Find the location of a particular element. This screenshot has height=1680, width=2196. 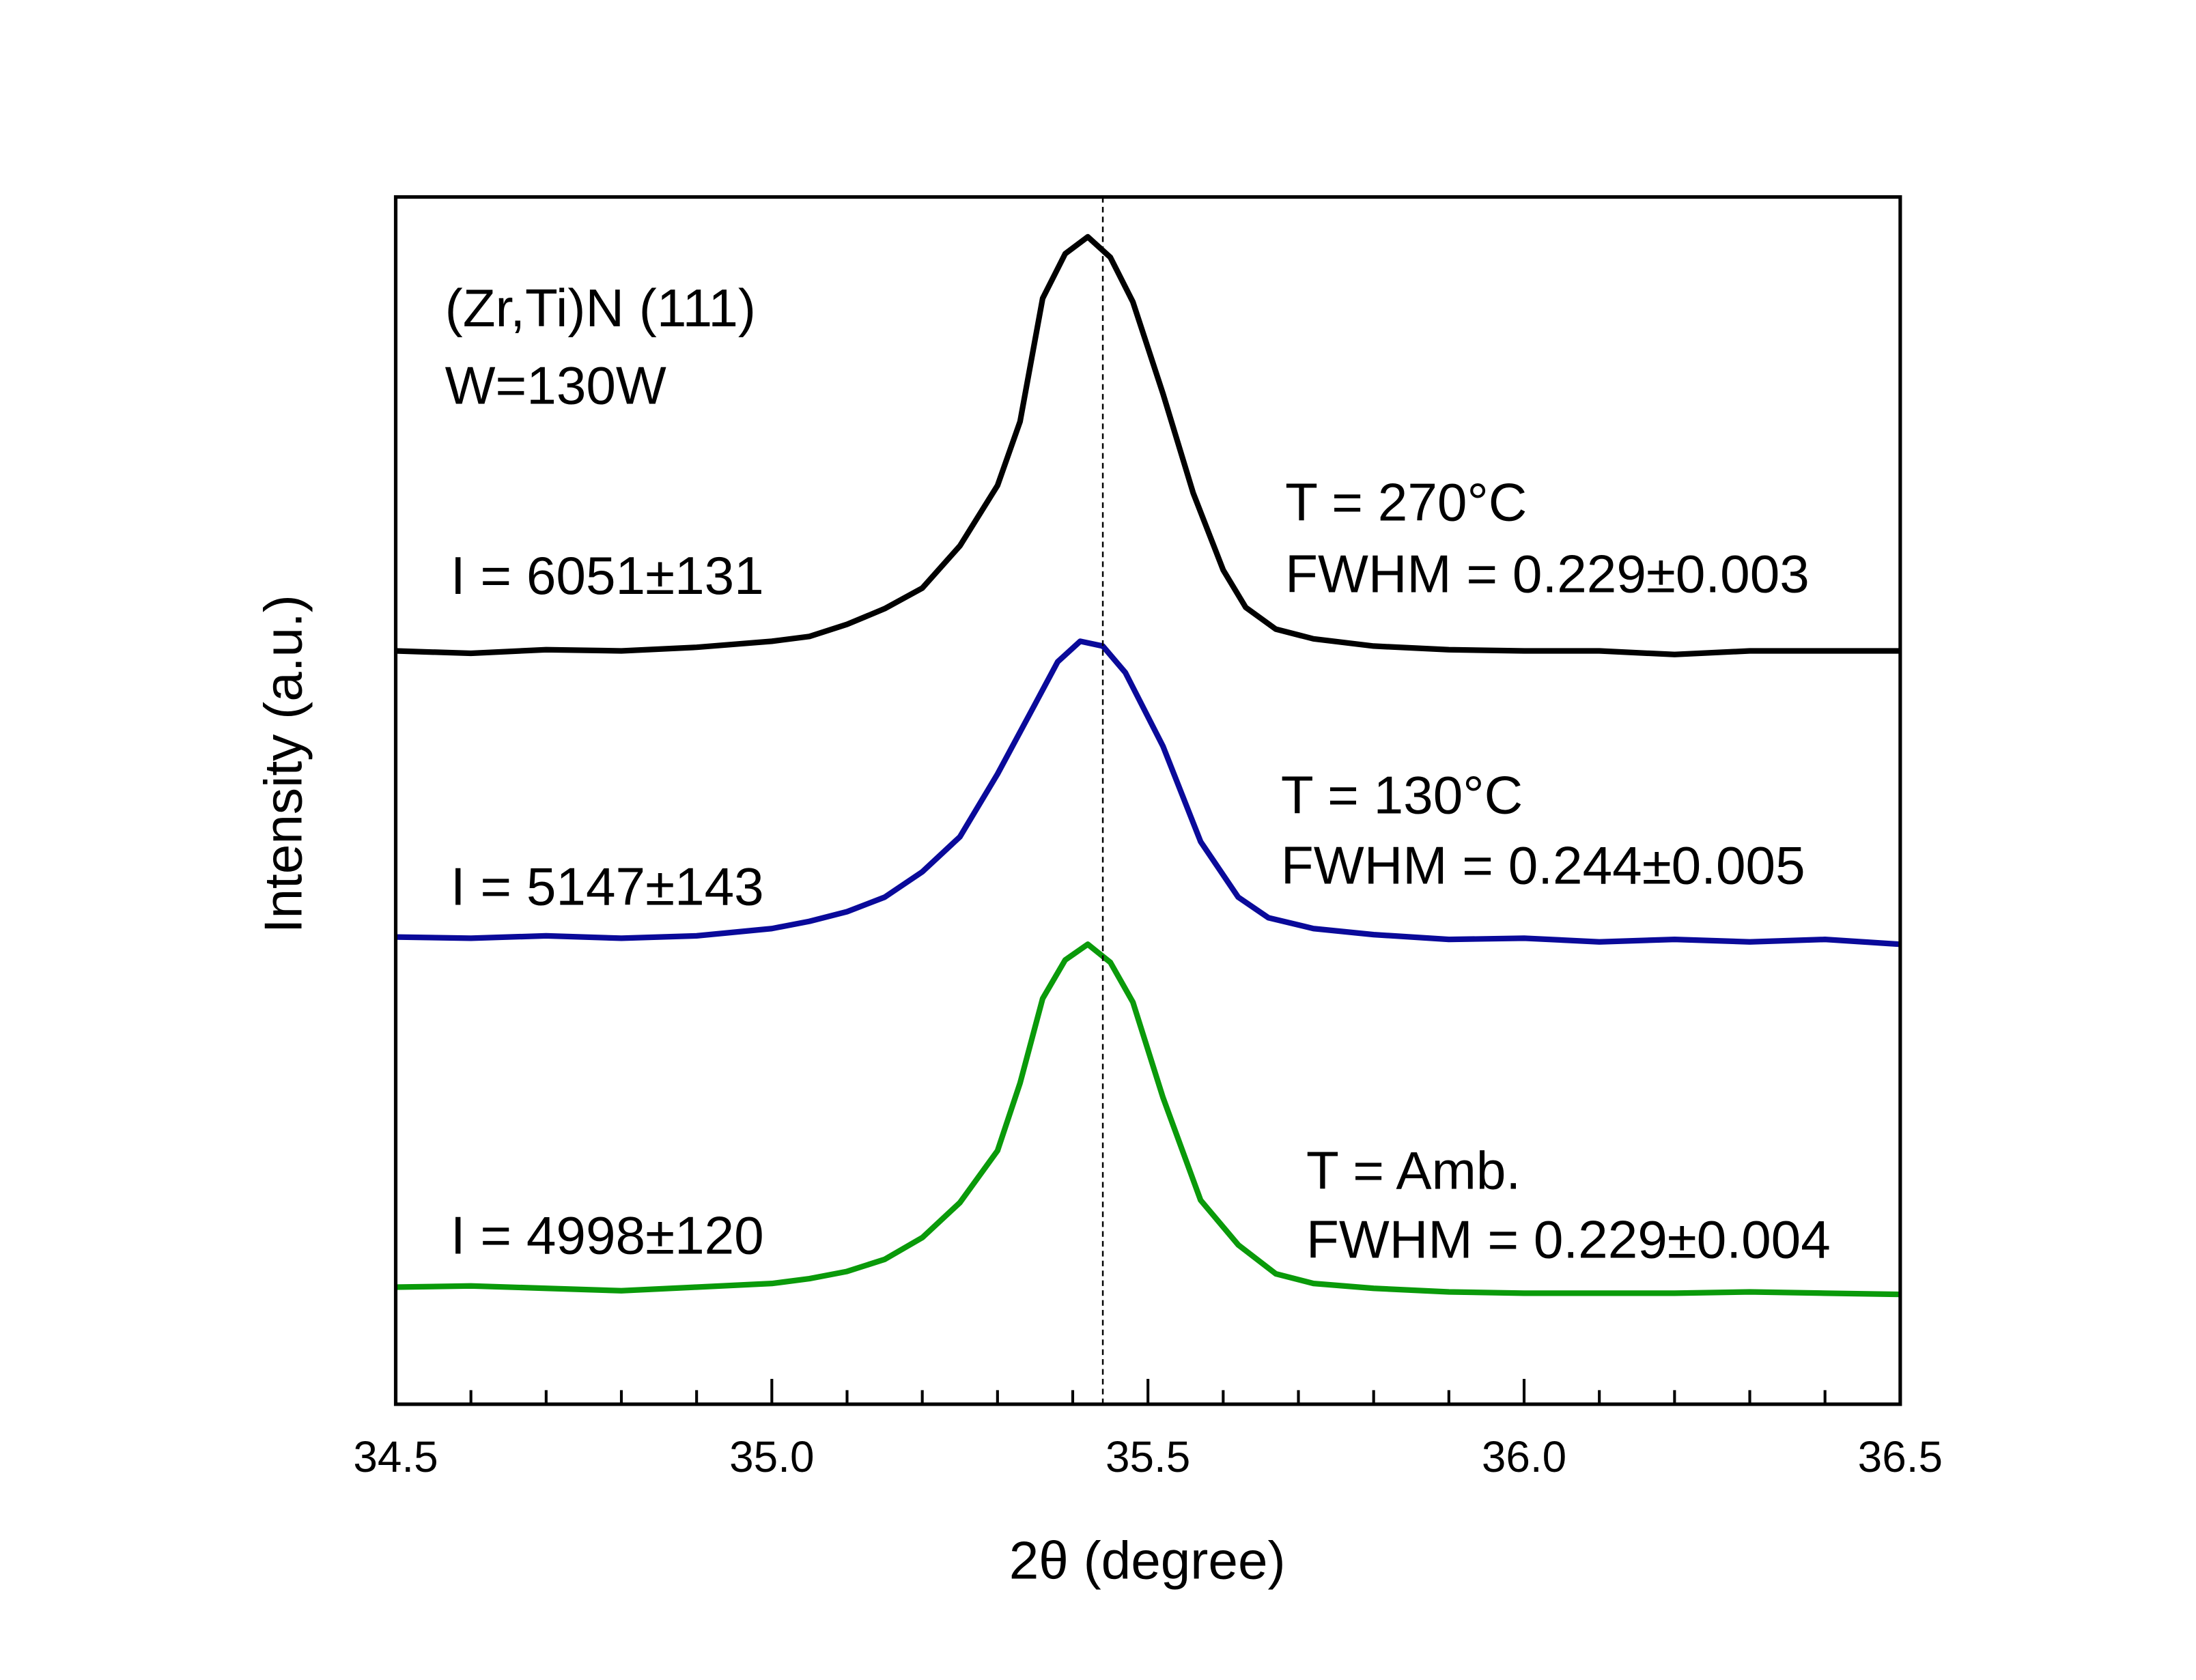

fwhm-label-amb: FWHM = 0.229±0.004 is located at coordinates (1568, 1240).